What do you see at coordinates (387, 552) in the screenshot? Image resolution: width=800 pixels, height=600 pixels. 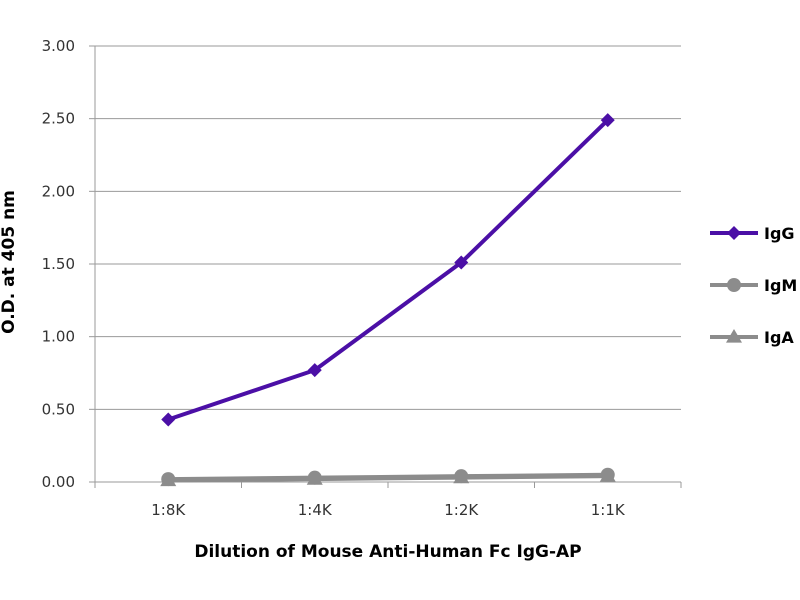 I see `x-axis-title: Dilution of Mouse Anti-Human Fc IgG-AP` at bounding box center [387, 552].